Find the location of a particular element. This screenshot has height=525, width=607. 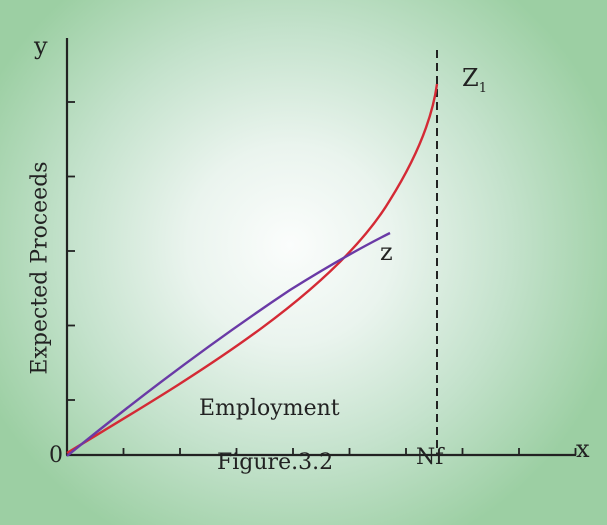

figure-caption: Figure.3.2 is located at coordinates (275, 462).